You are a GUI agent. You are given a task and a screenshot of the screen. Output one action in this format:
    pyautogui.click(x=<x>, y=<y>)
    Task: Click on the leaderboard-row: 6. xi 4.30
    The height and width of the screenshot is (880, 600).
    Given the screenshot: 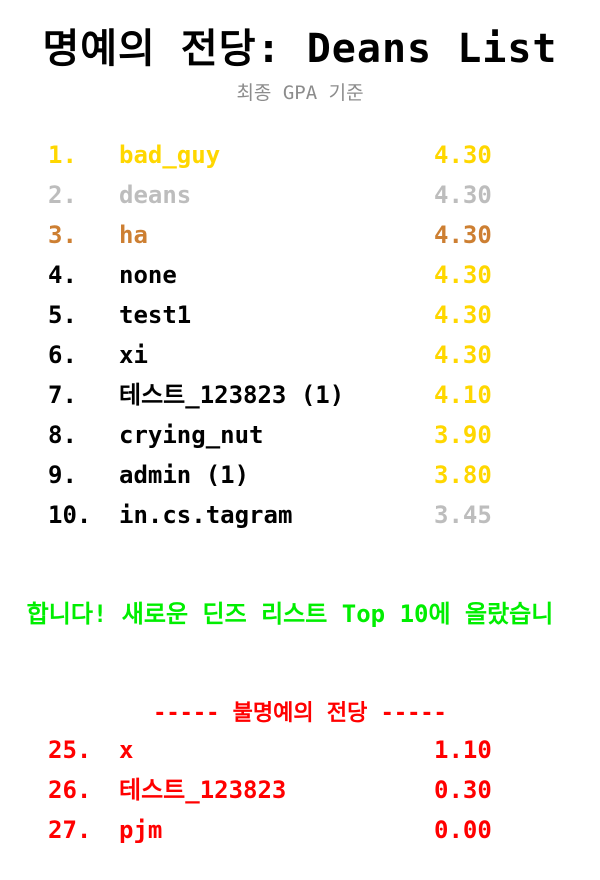 What is the action you would take?
    pyautogui.click(x=300, y=355)
    